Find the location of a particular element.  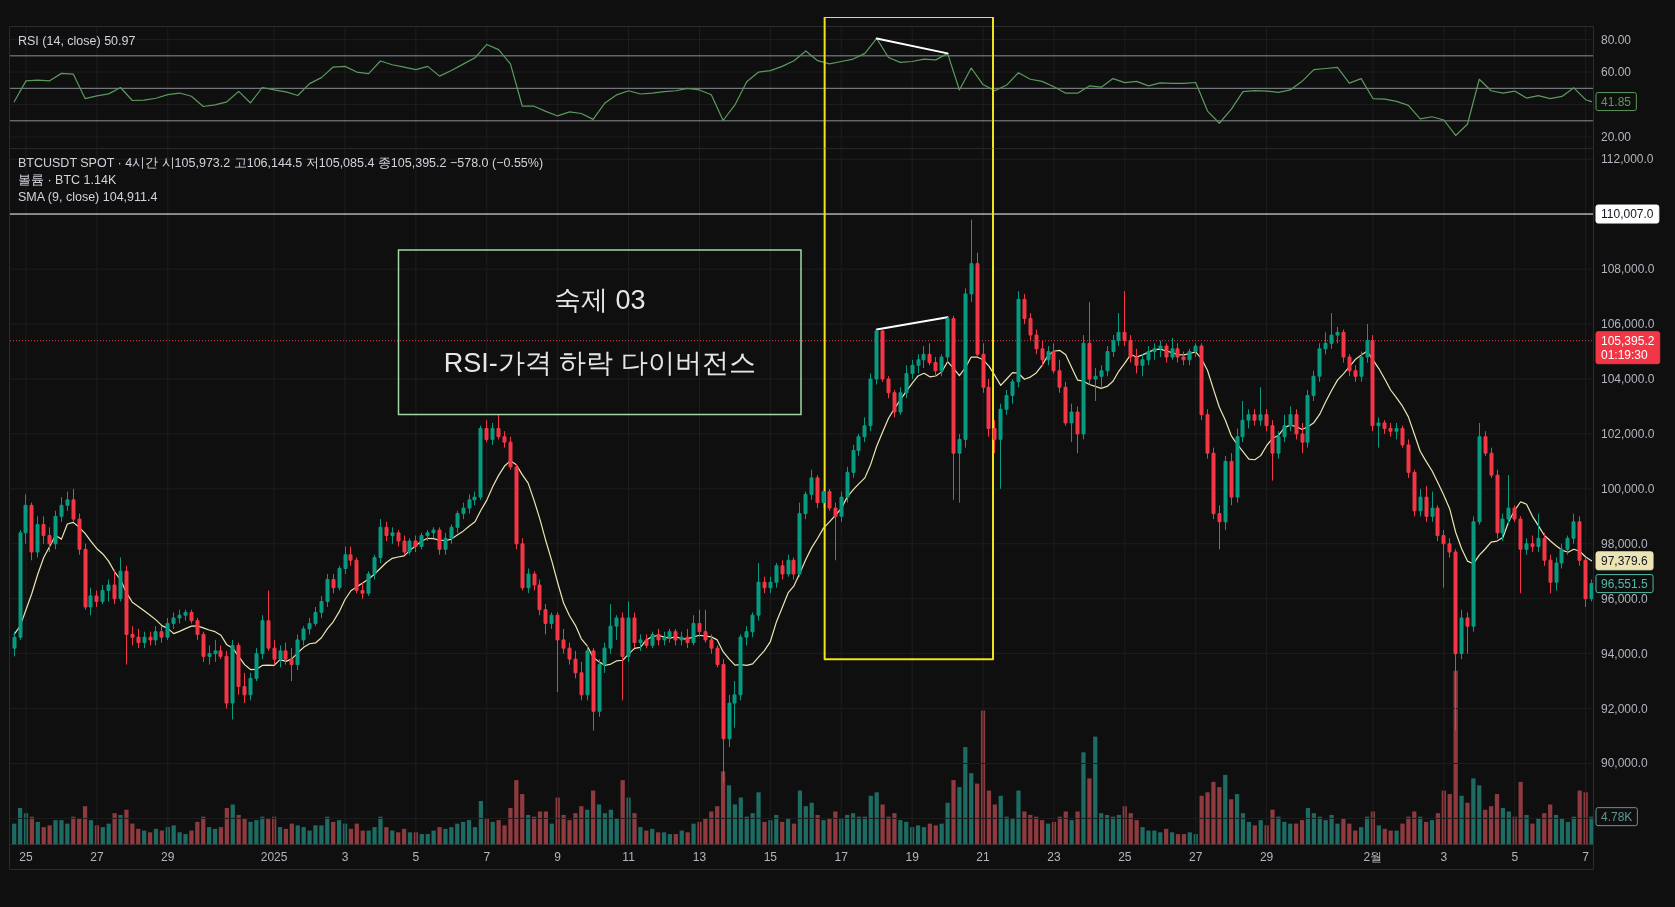

ref-label: 110,007.0 is located at coordinates (1627, 214).